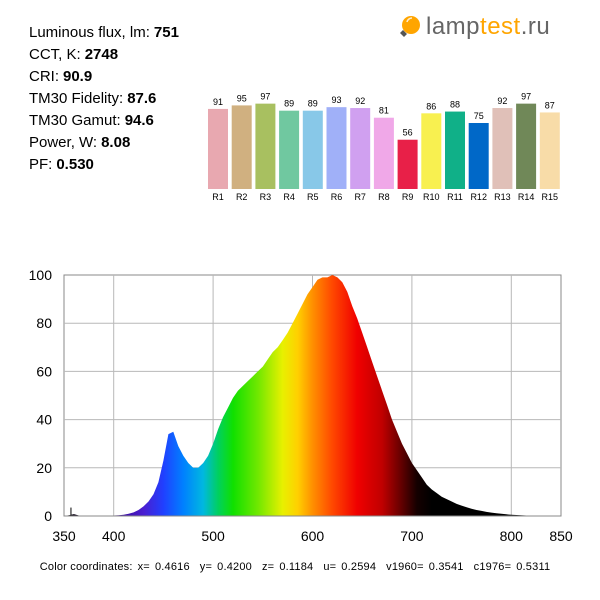  Describe the element at coordinates (218, 197) in the screenshot. I see `bar-category-label: R1` at that location.